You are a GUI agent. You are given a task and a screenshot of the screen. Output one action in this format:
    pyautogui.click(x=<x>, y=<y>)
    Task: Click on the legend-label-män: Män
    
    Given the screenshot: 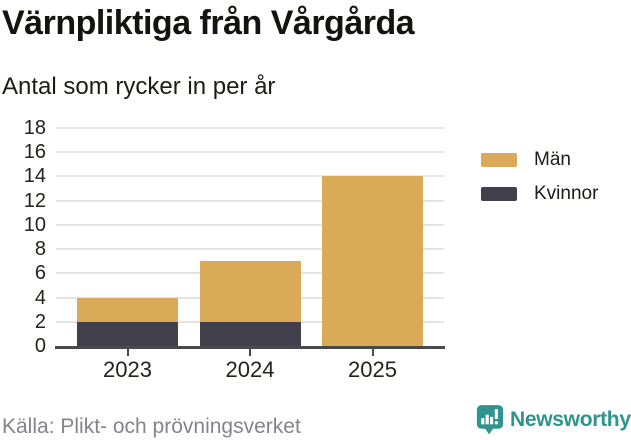 What is the action you would take?
    pyautogui.click(x=552, y=159)
    